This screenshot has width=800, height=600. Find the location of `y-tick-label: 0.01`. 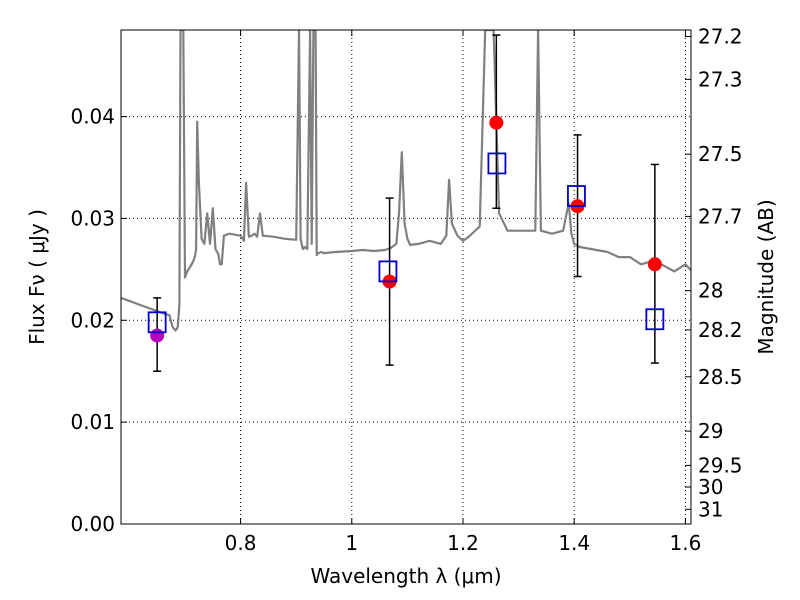

y-tick-label: 0.01 is located at coordinates (92, 422).